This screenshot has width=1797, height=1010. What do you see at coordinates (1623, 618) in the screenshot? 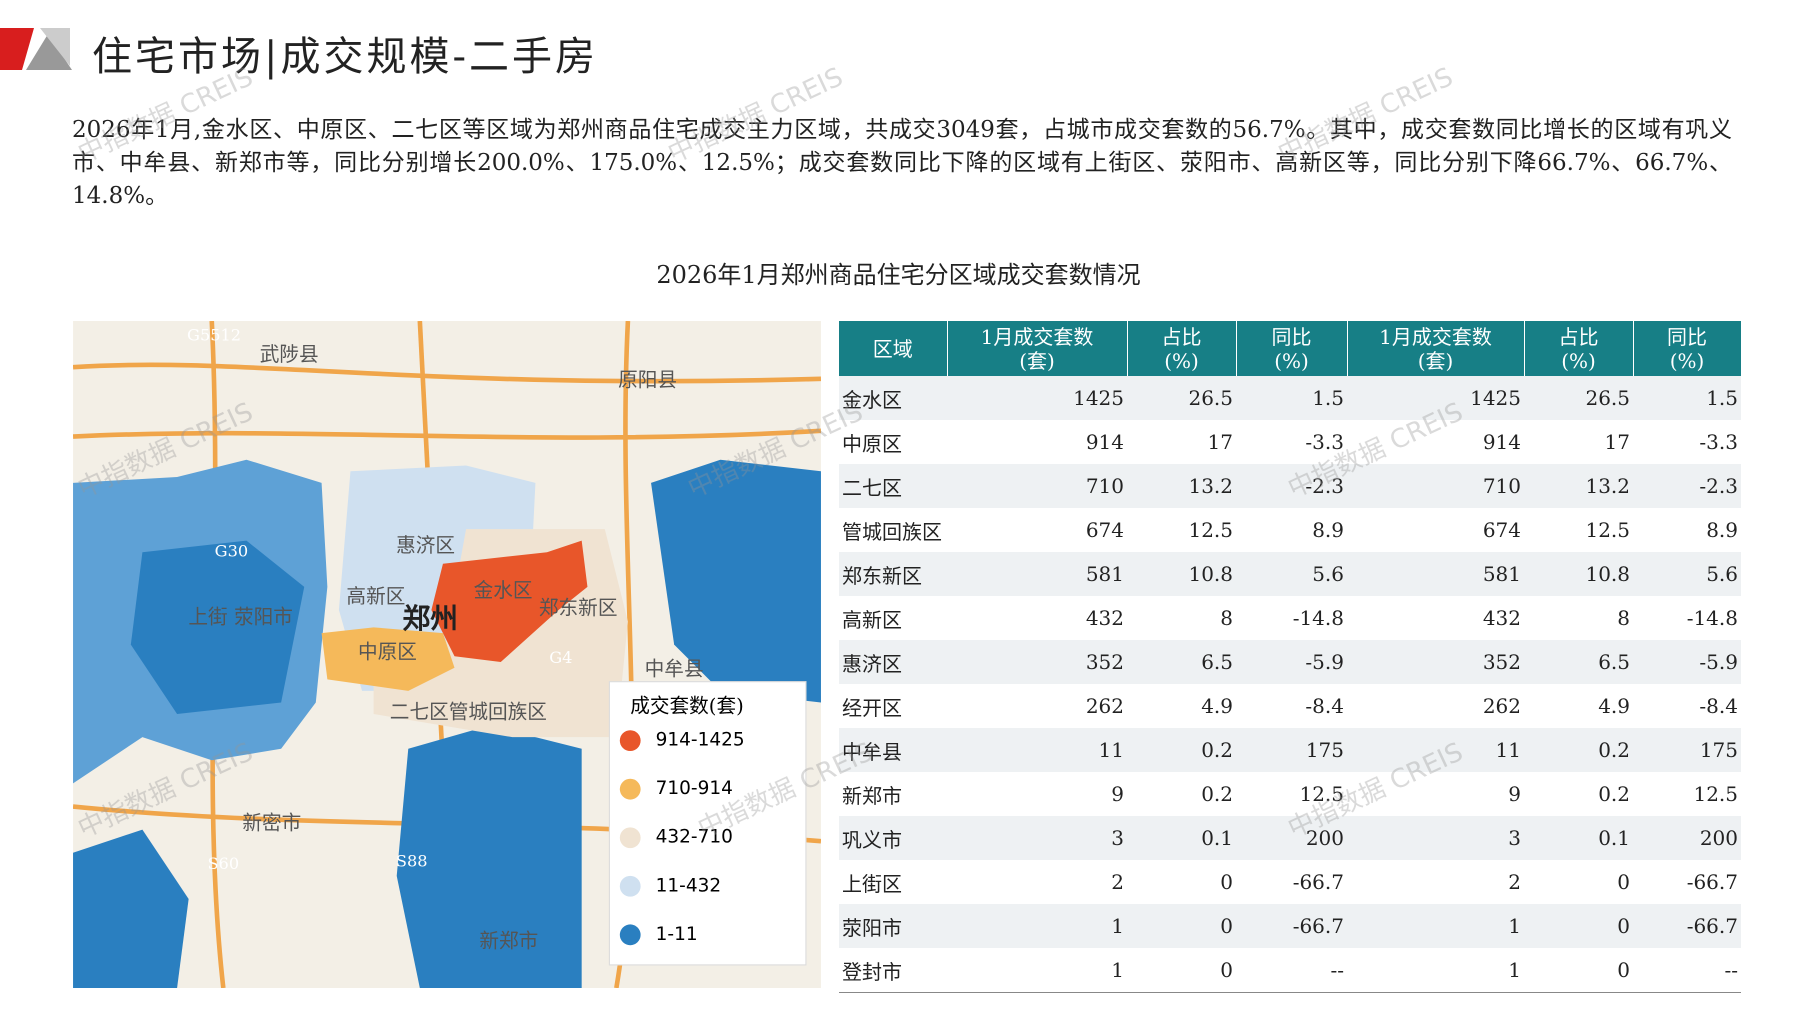
I see `table-cell: 8` at bounding box center [1623, 618].